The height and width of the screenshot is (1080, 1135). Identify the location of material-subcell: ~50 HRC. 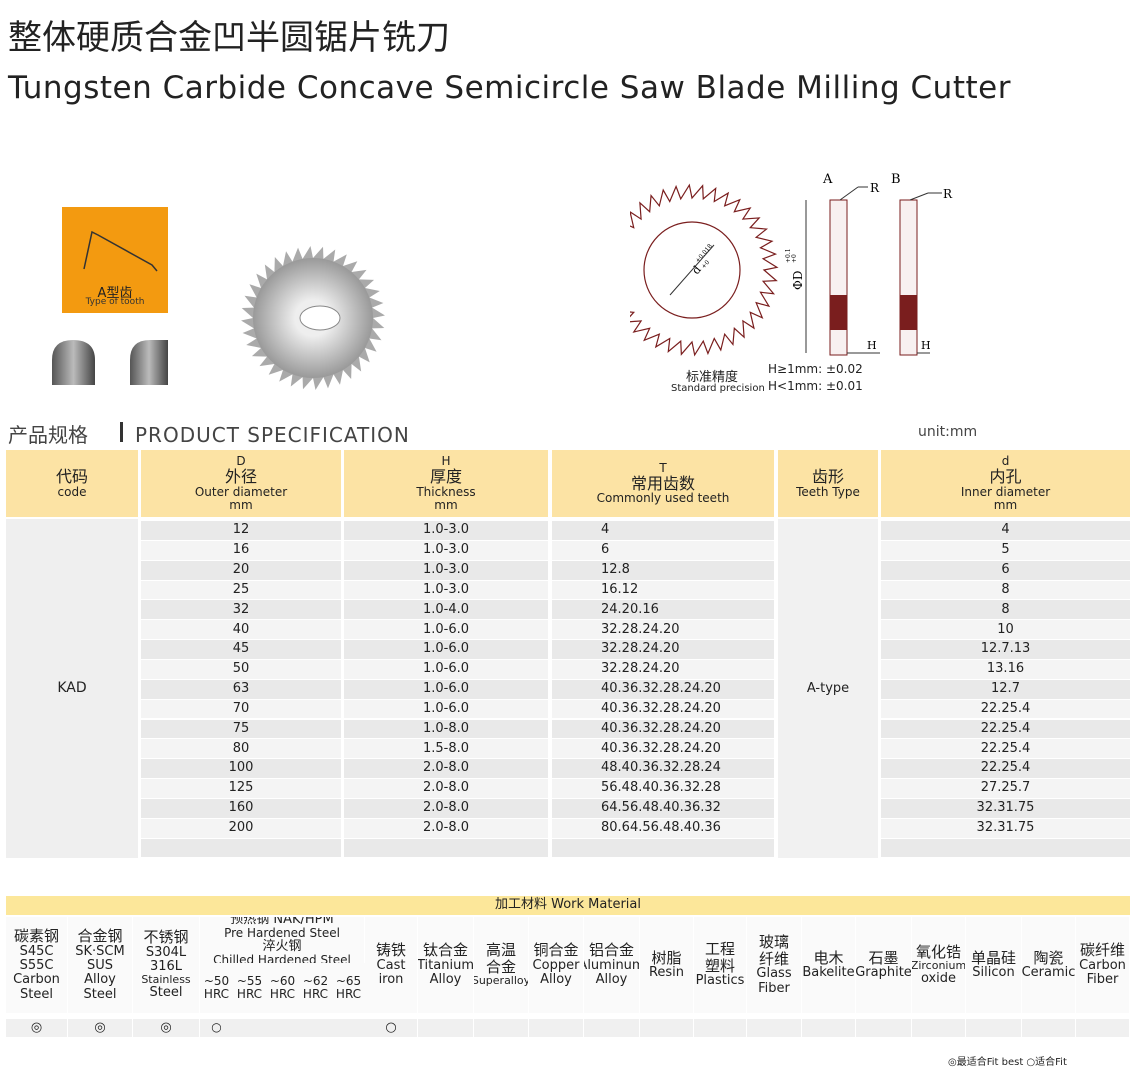
(216, 988).